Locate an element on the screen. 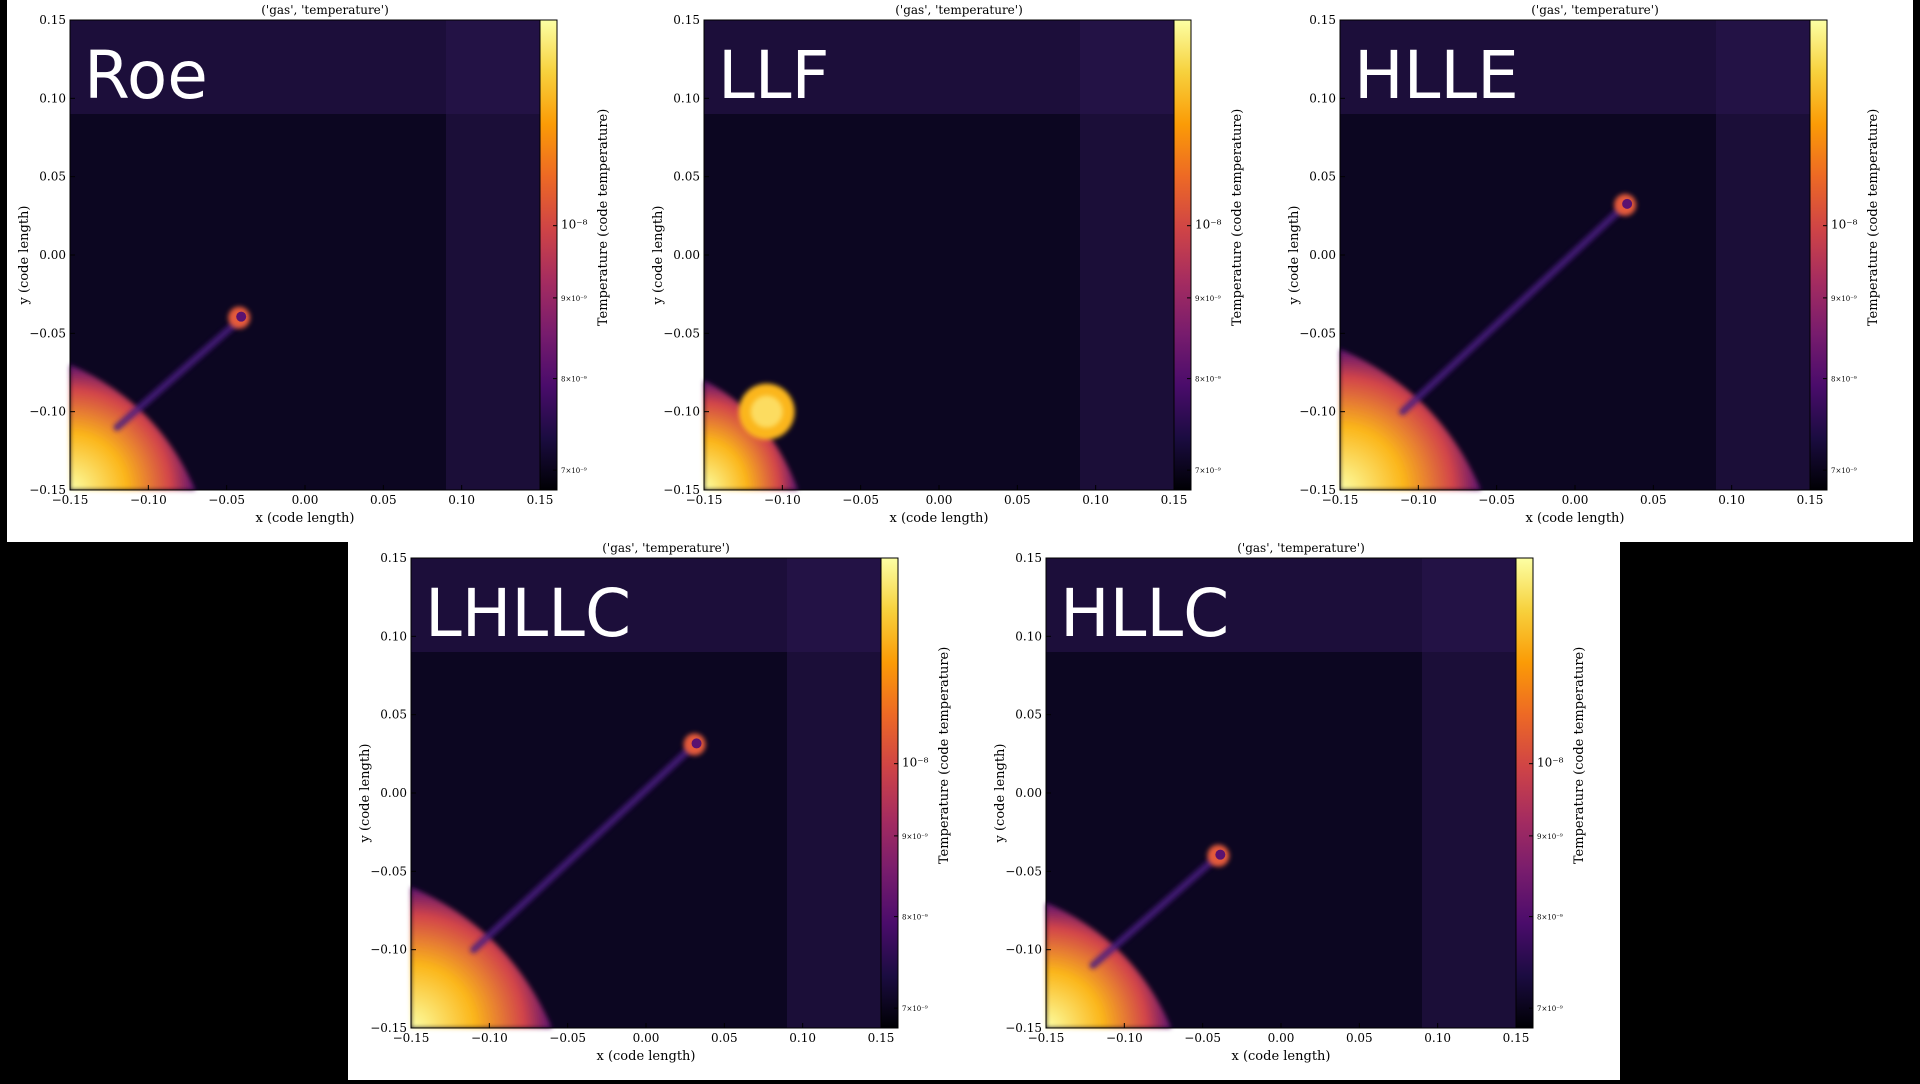 This screenshot has height=1084, width=1920. solver-label: LLF is located at coordinates (774, 75).